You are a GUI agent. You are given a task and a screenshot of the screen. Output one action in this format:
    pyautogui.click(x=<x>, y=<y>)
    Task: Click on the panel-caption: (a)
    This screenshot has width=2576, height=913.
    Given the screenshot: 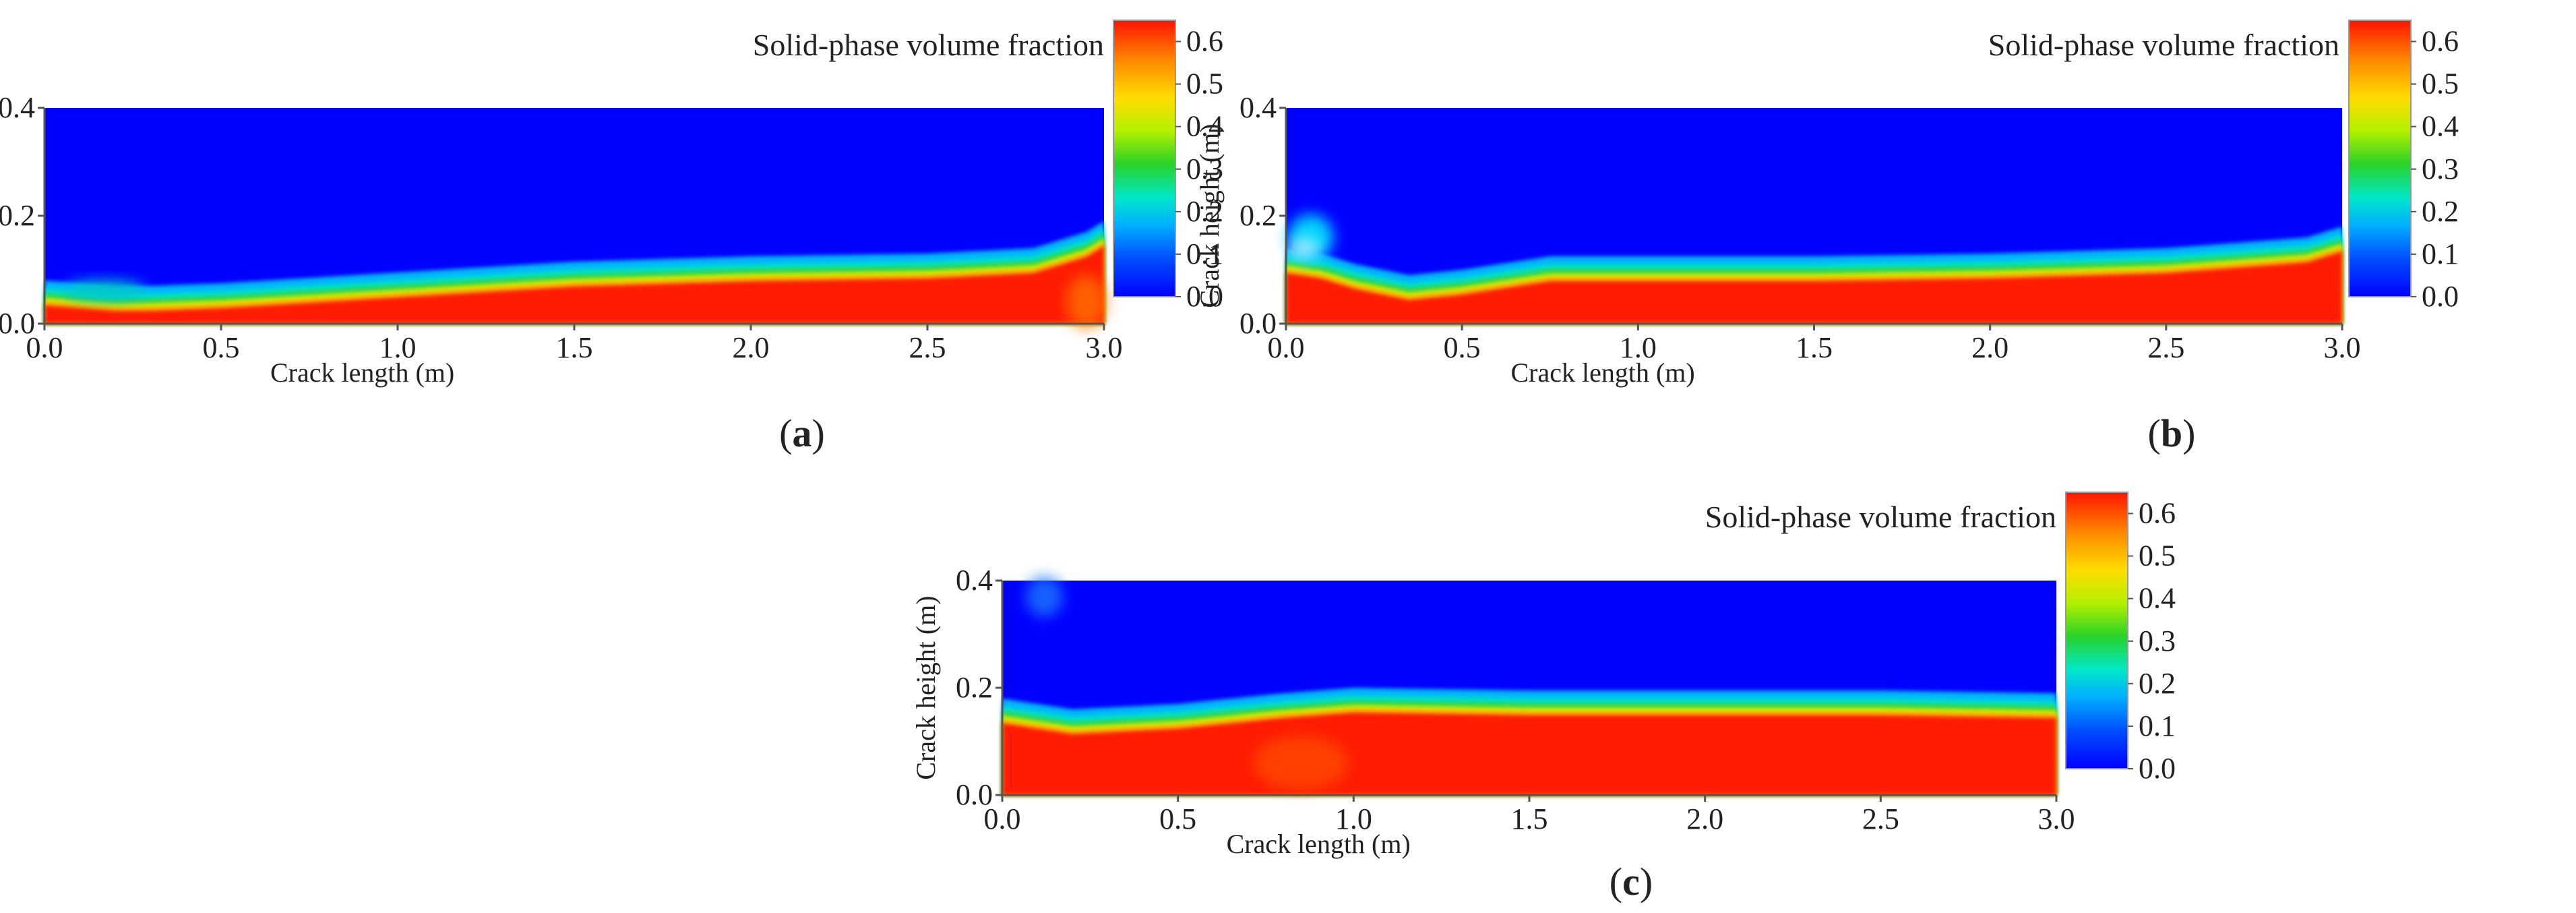 What is the action you would take?
    pyautogui.click(x=802, y=433)
    